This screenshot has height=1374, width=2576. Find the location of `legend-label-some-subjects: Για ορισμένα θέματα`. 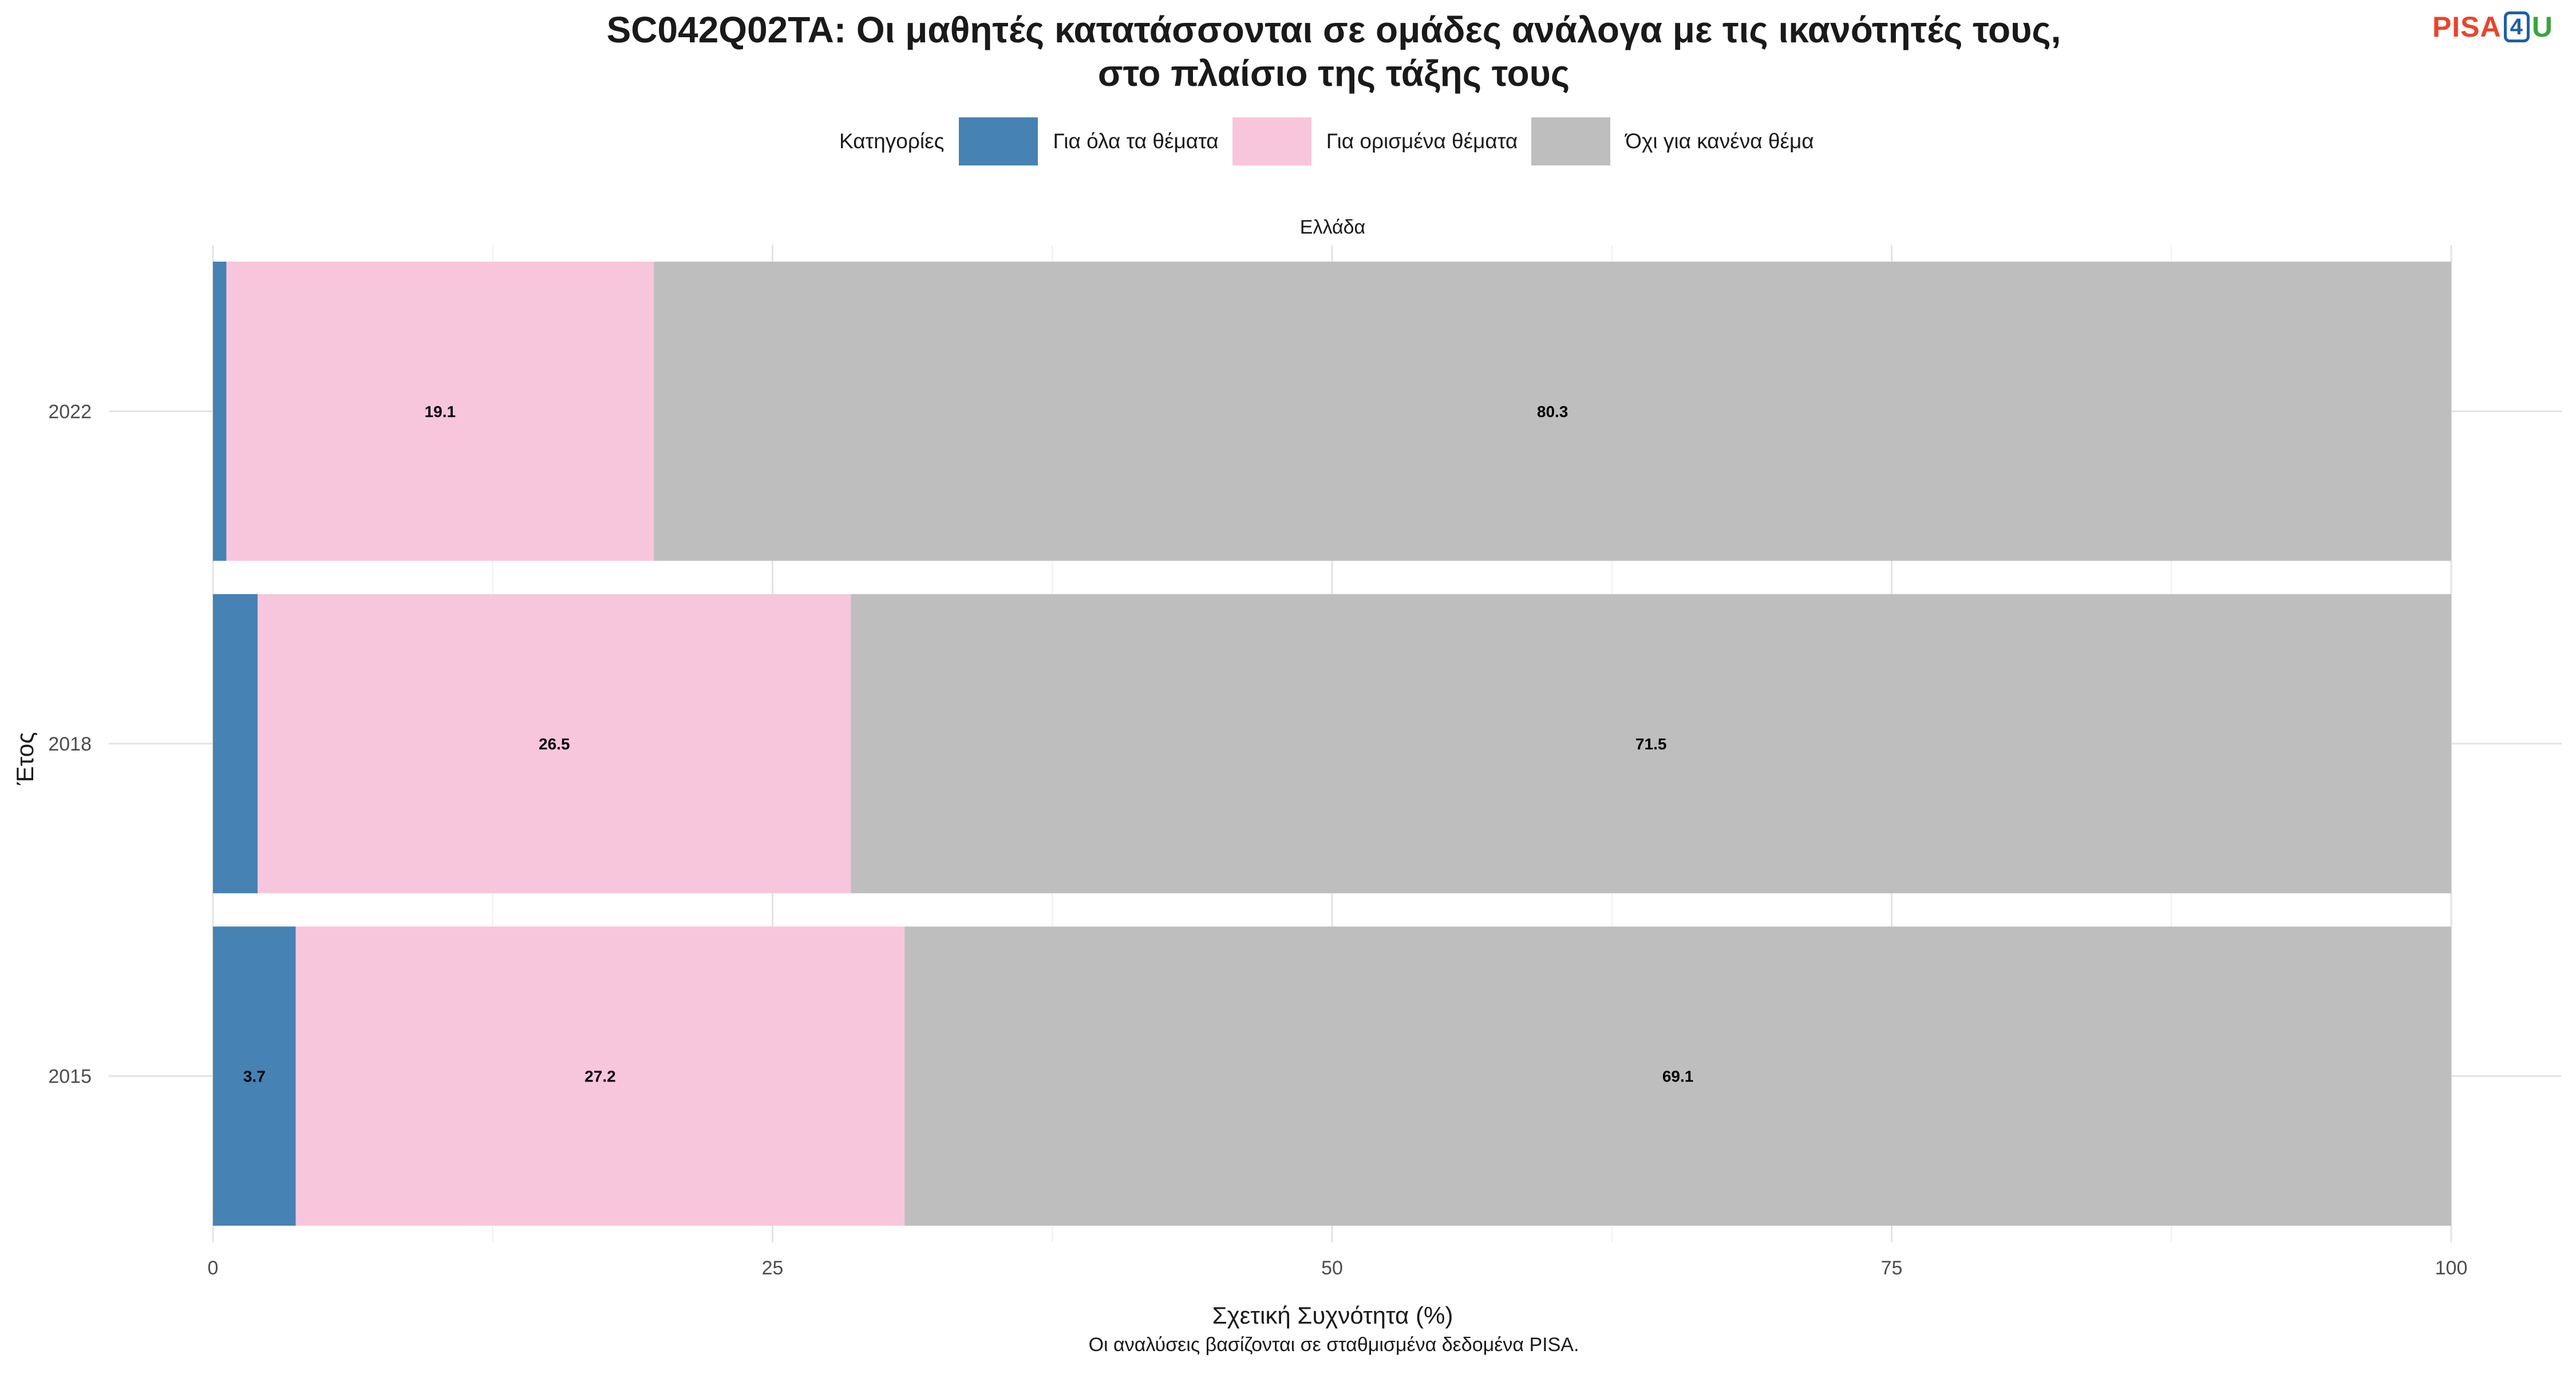

legend-label-some-subjects: Για ορισμένα θέματα is located at coordinates (1422, 141).